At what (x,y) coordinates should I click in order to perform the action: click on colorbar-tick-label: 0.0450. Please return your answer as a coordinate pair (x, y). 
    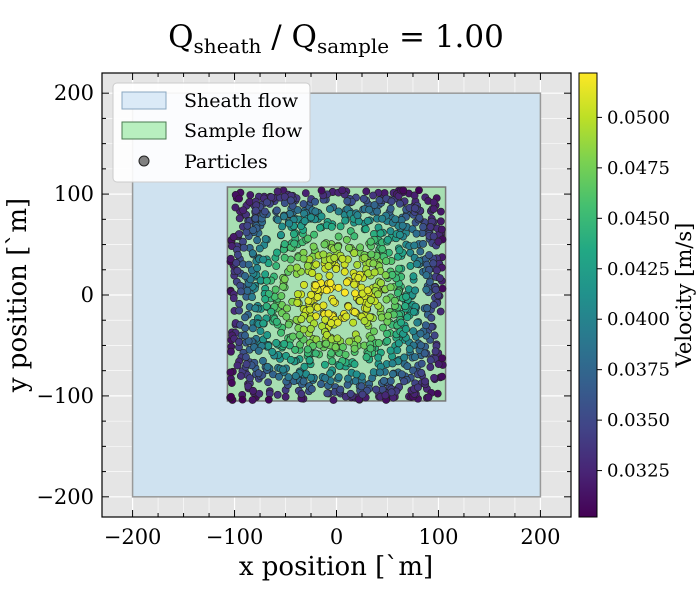
    Looking at the image, I should click on (638, 218).